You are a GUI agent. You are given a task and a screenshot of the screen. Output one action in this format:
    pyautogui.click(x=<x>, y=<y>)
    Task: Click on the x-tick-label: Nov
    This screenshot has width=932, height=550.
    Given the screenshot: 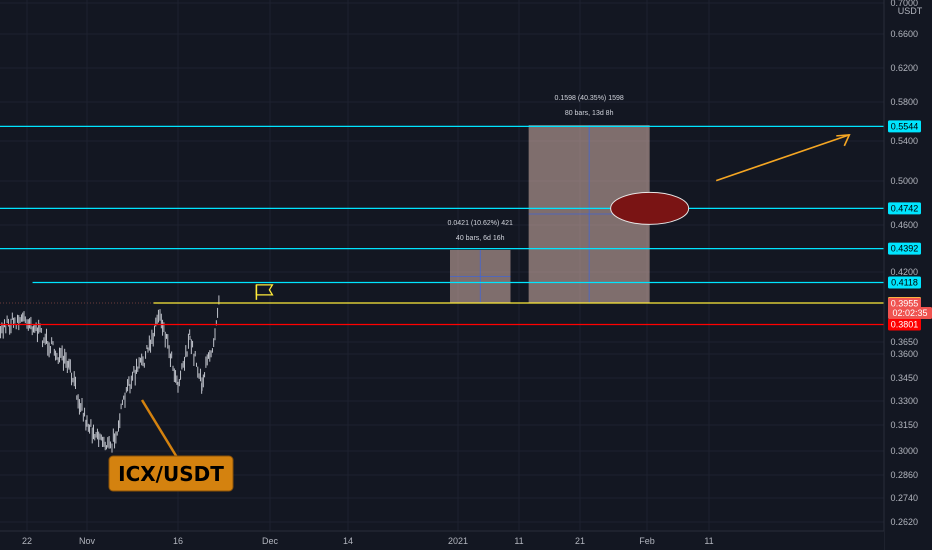 What is the action you would take?
    pyautogui.click(x=87, y=541)
    